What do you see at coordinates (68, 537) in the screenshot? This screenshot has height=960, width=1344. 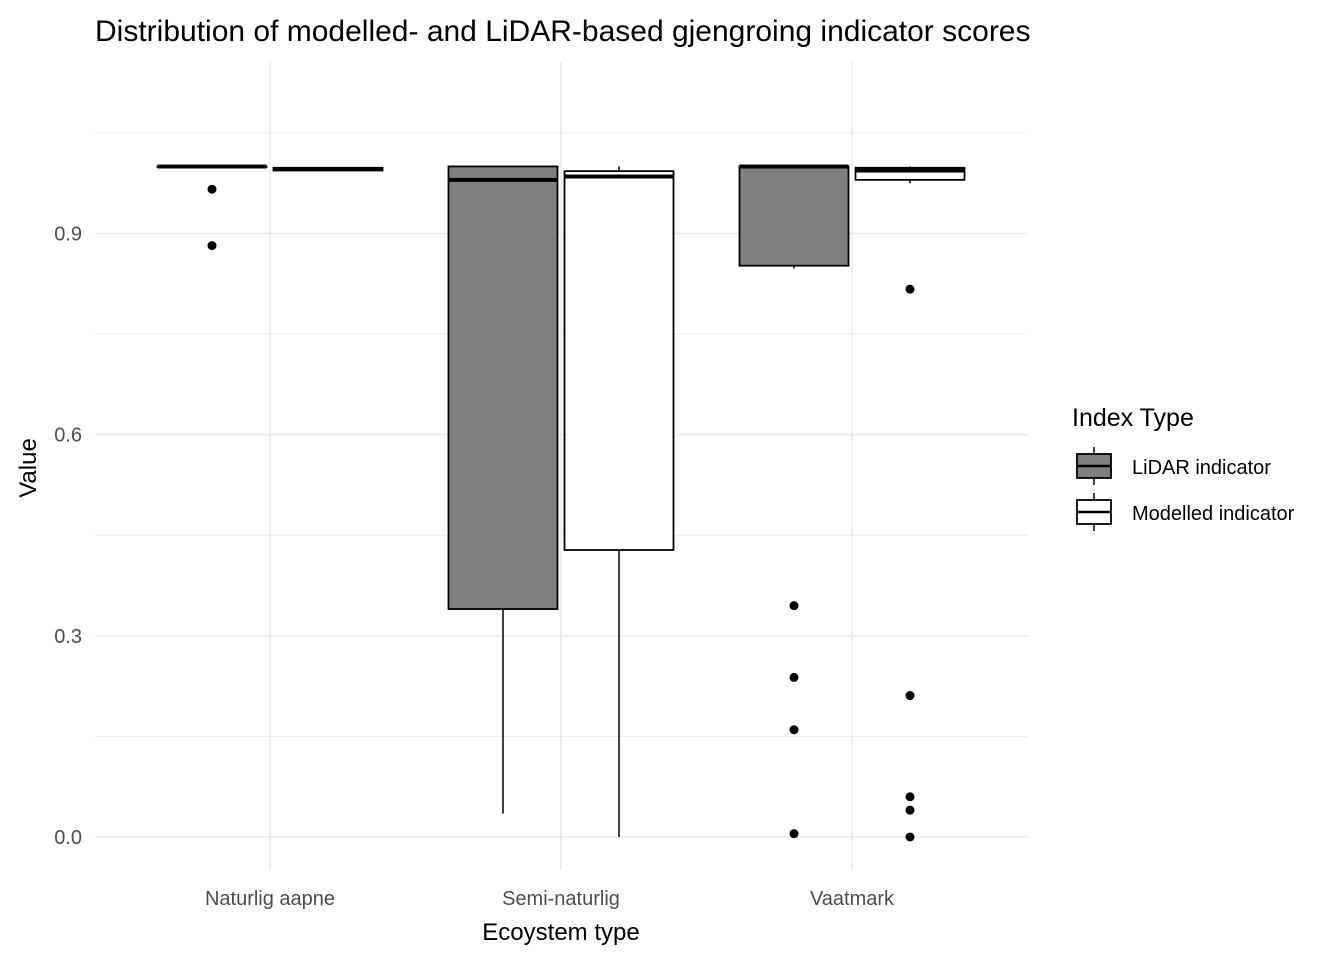 I see `y-axis-ticks: 0.0 0.3 0.6 0.9` at bounding box center [68, 537].